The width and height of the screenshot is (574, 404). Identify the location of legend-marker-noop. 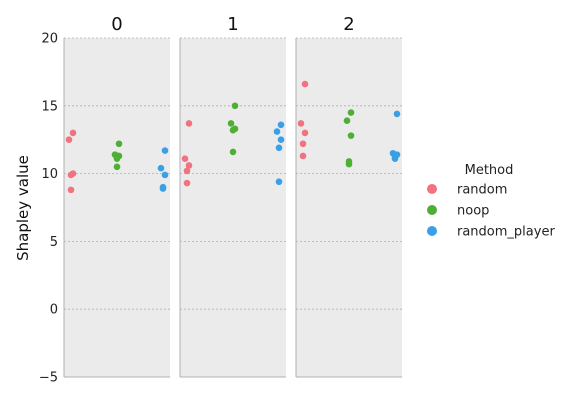
(432, 210).